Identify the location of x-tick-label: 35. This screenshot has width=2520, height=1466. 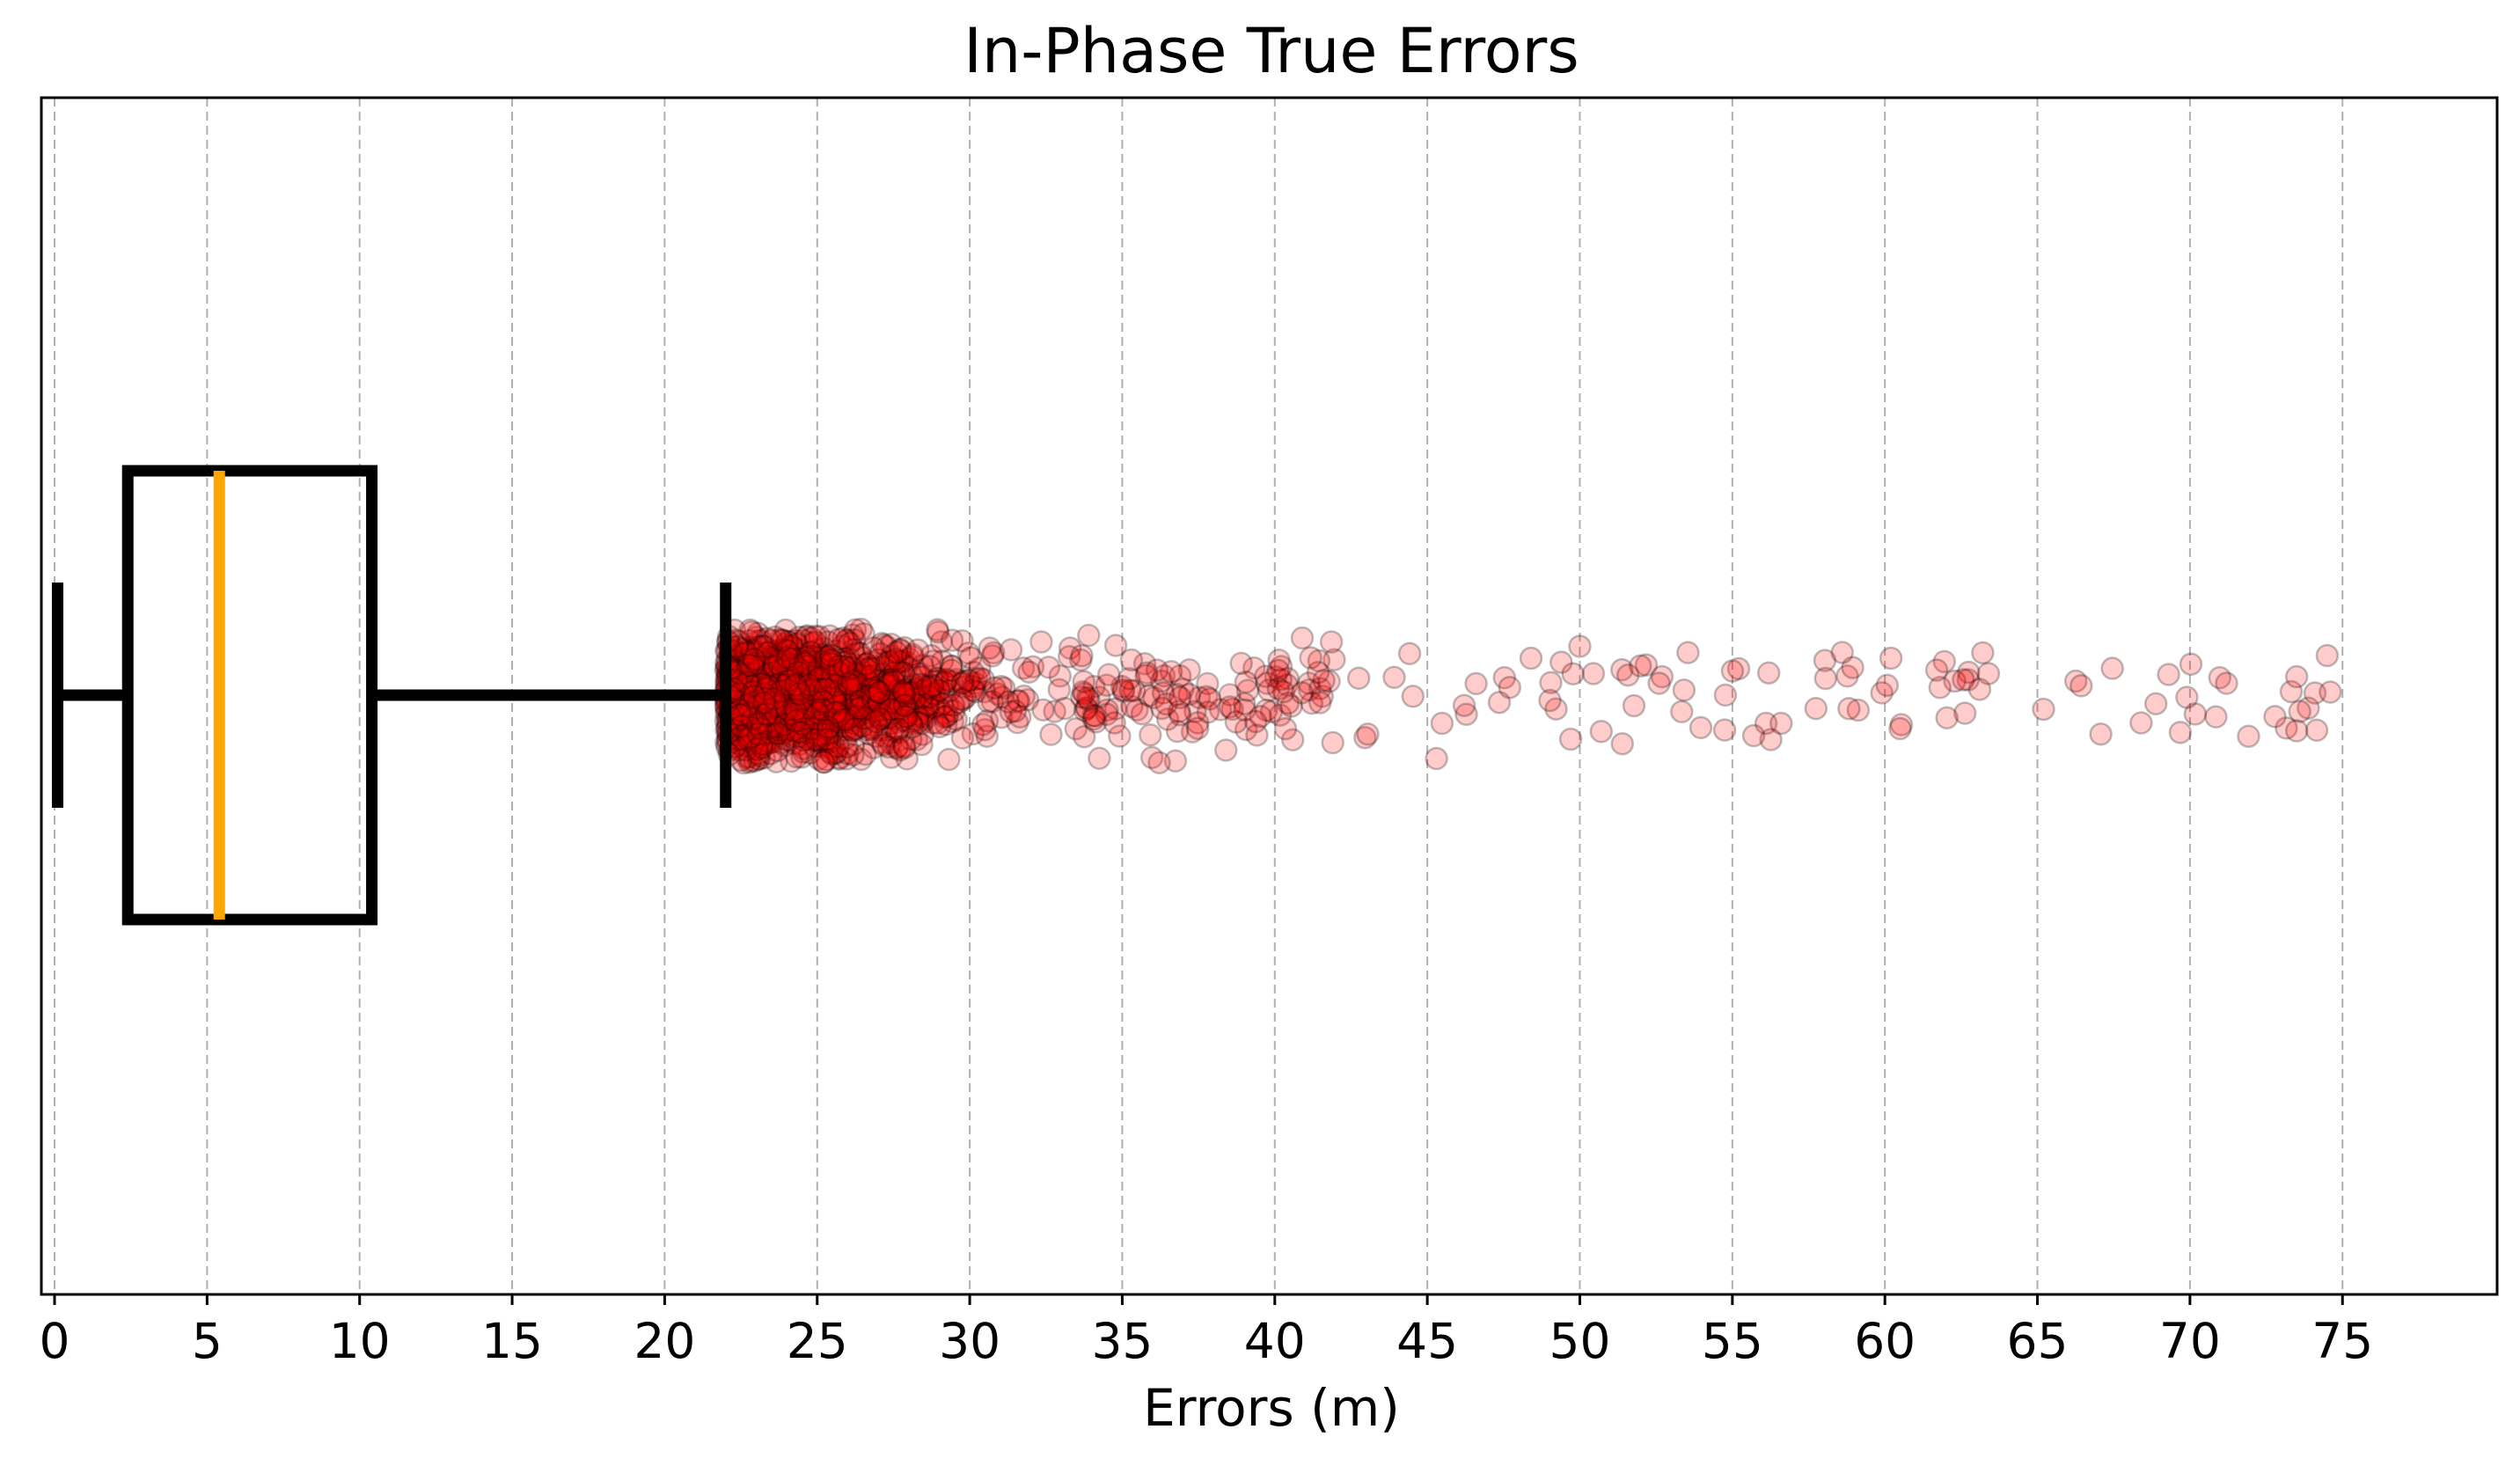
(1122, 1341).